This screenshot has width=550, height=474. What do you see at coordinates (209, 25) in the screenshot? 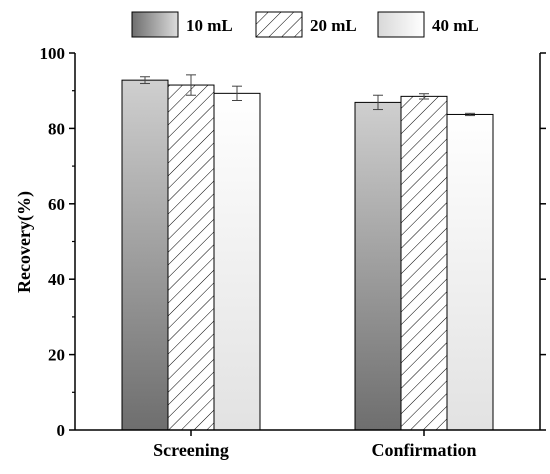
I see `legend-label: 10 mL` at bounding box center [209, 25].